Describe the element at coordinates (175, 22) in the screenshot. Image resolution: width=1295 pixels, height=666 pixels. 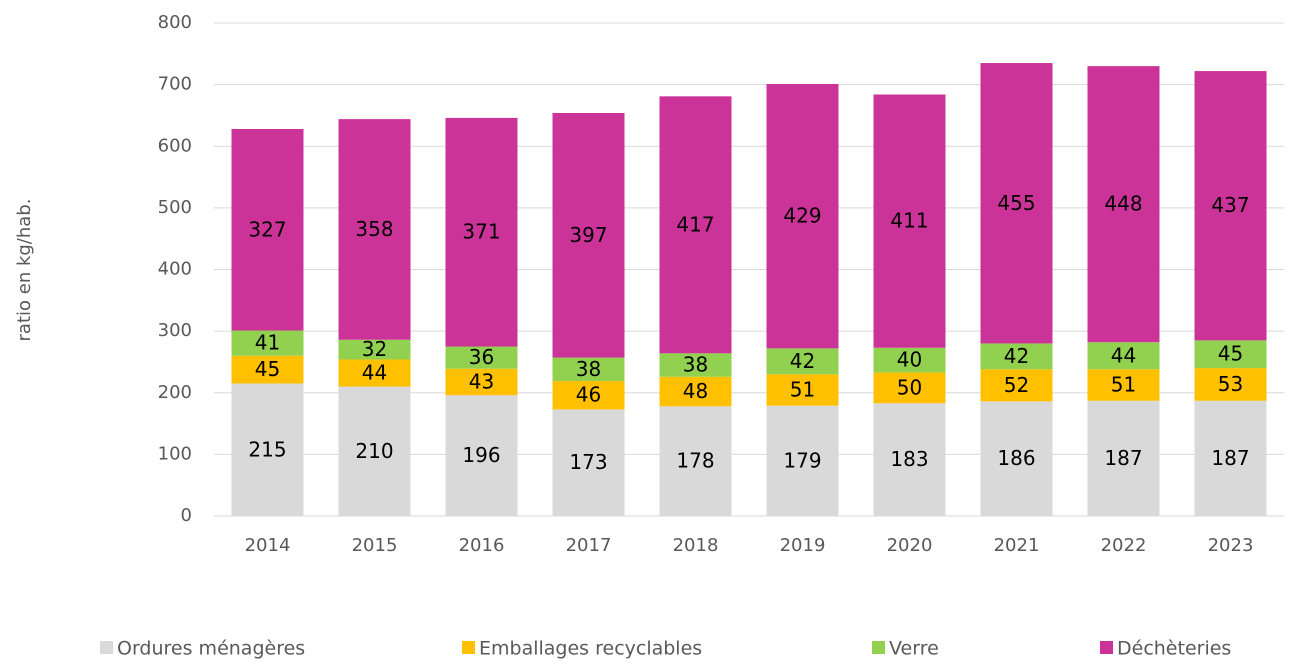
I see `y-tick-label: 800` at that location.